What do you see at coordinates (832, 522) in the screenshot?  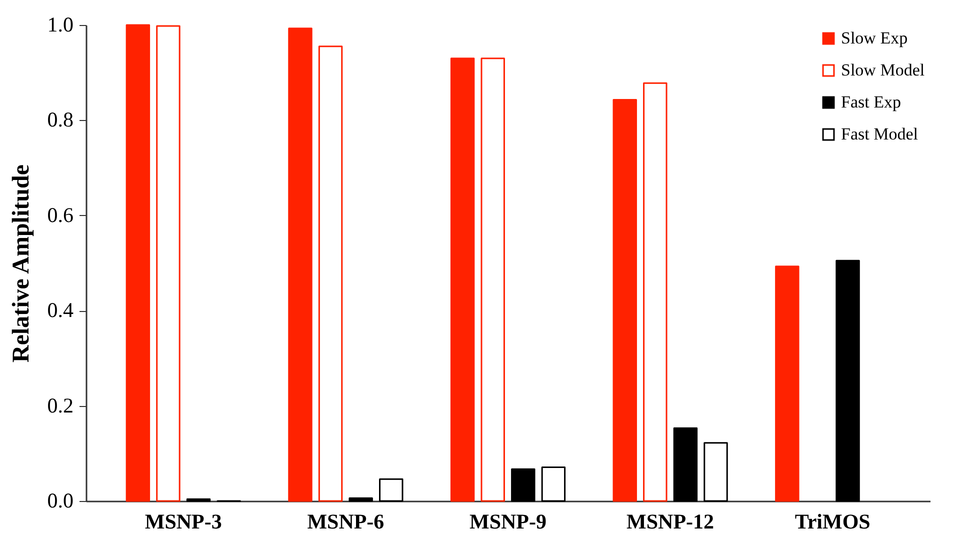 I see `x-tick-label: TriMOS` at bounding box center [832, 522].